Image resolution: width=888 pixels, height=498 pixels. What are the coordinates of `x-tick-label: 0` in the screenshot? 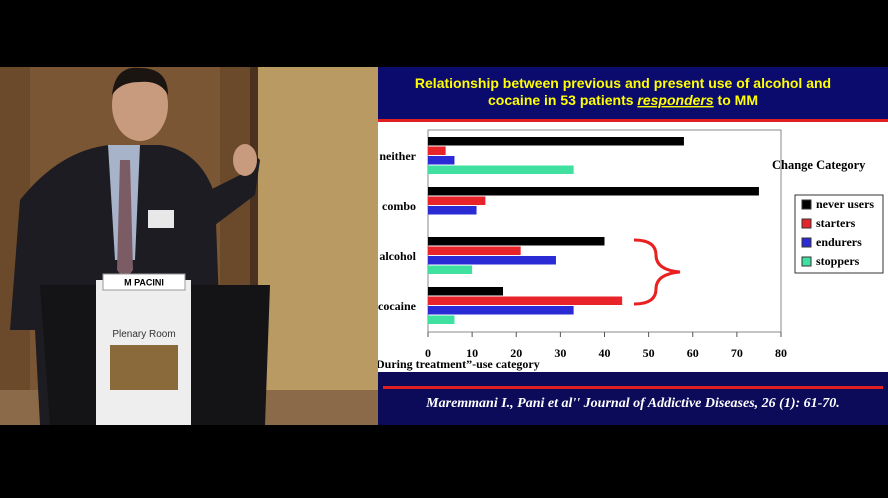 It's located at (428, 353).